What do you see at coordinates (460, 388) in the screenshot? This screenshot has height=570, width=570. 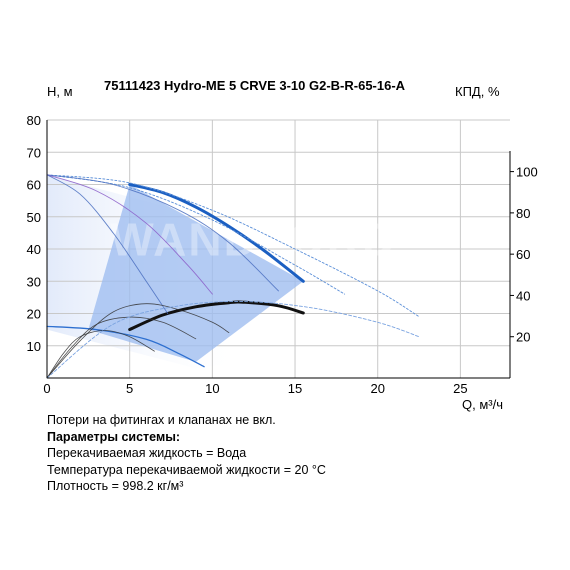 I see `x-tick-label: 25` at bounding box center [460, 388].